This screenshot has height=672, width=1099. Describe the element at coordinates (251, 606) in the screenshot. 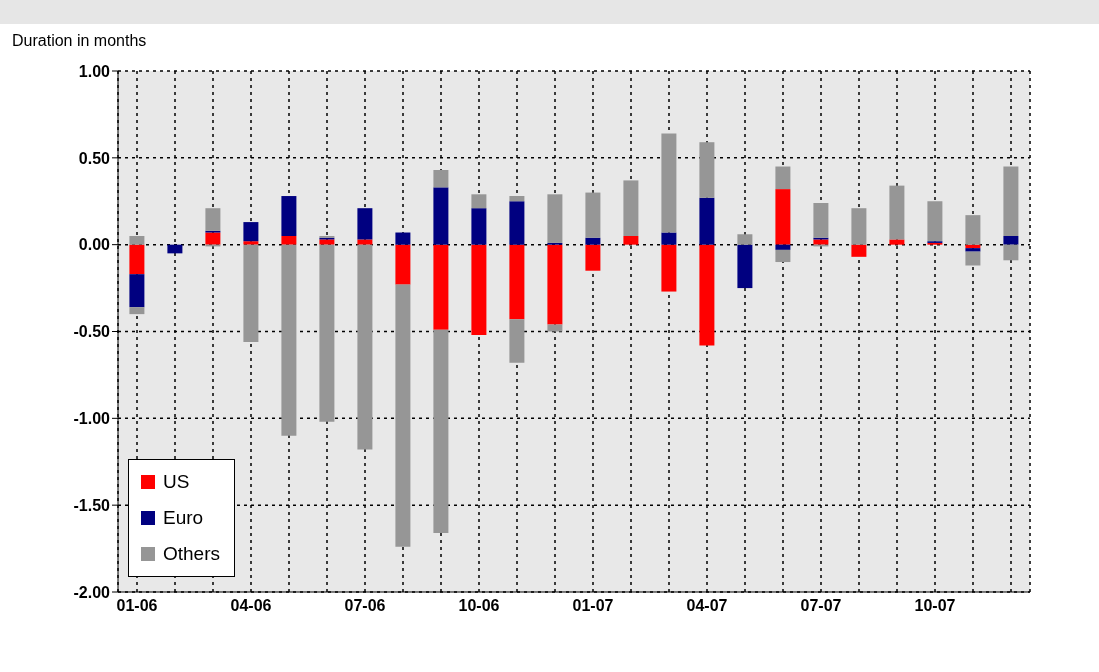

I see `x-tick-label: 04-06` at that location.